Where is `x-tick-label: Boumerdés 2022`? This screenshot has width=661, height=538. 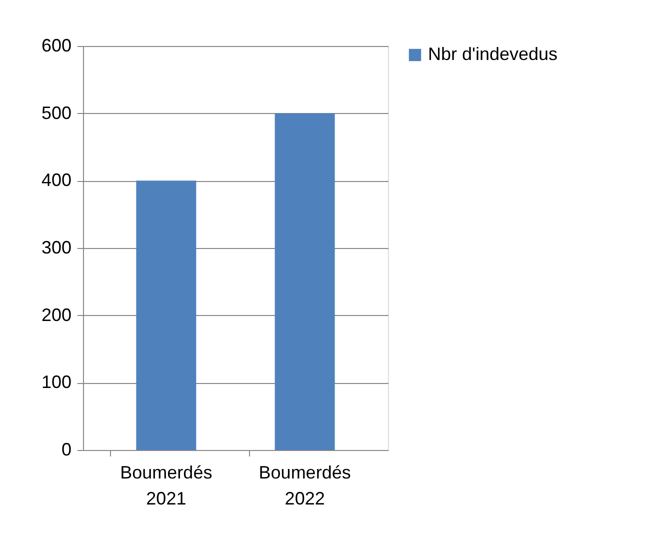
x-tick-label: Boumerdés 2022 is located at coordinates (304, 485).